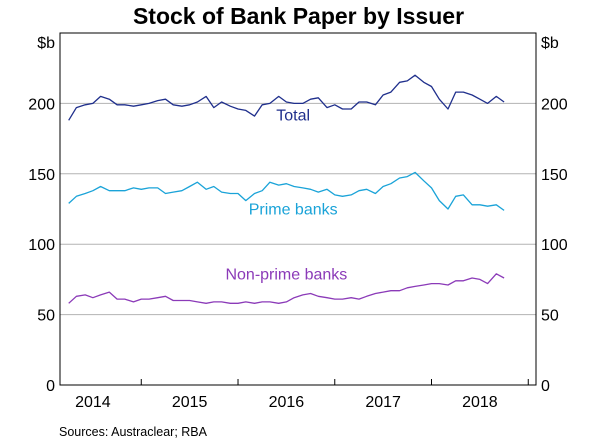 The image size is (597, 444). Describe the element at coordinates (554, 175) in the screenshot. I see `y-tick-label-right: 150` at that location.